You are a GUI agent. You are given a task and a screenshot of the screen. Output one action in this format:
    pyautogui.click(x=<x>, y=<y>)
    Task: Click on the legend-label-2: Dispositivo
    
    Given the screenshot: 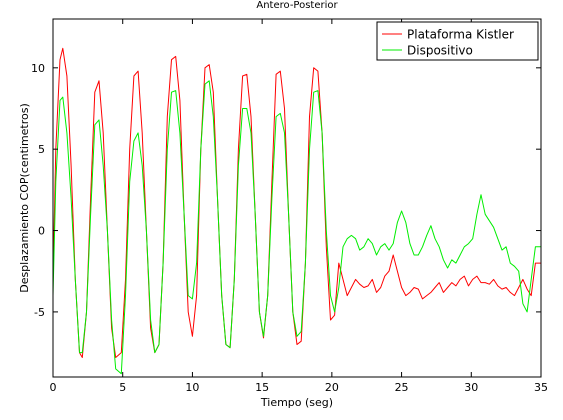 What is the action you would take?
    pyautogui.click(x=440, y=51)
    